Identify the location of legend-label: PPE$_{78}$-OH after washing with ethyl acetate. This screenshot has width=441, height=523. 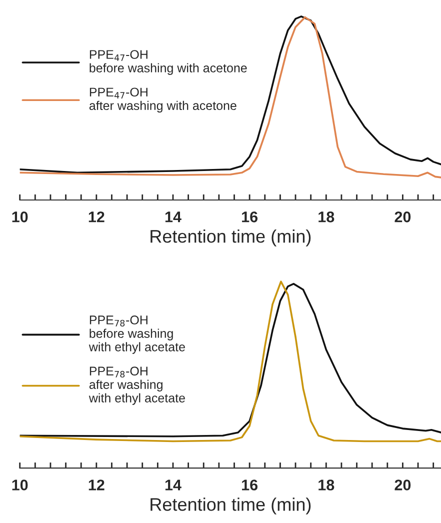
(136, 385).